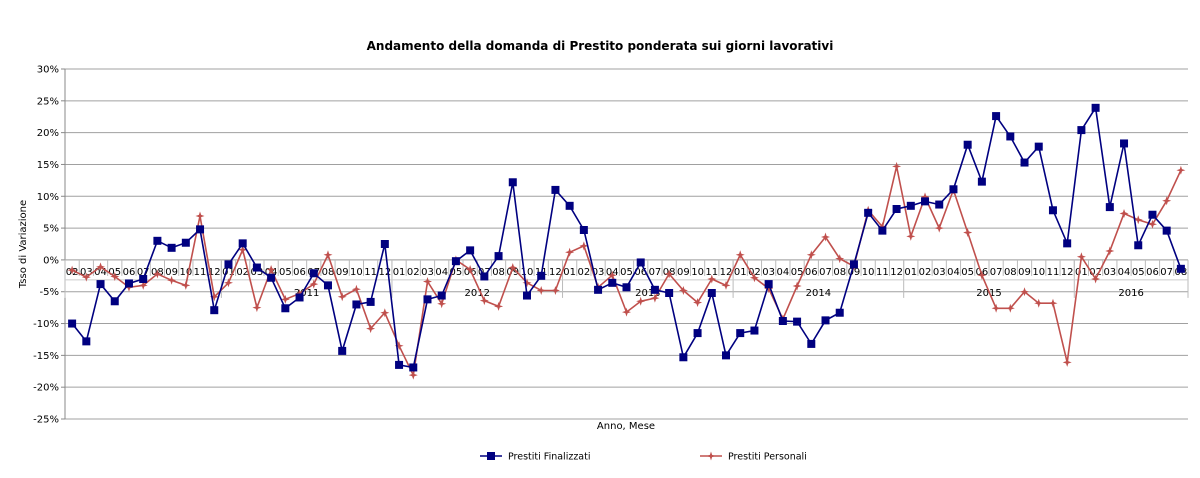 This screenshot has width=1200, height=478. I want to click on category-label: 10, so click(868, 272).